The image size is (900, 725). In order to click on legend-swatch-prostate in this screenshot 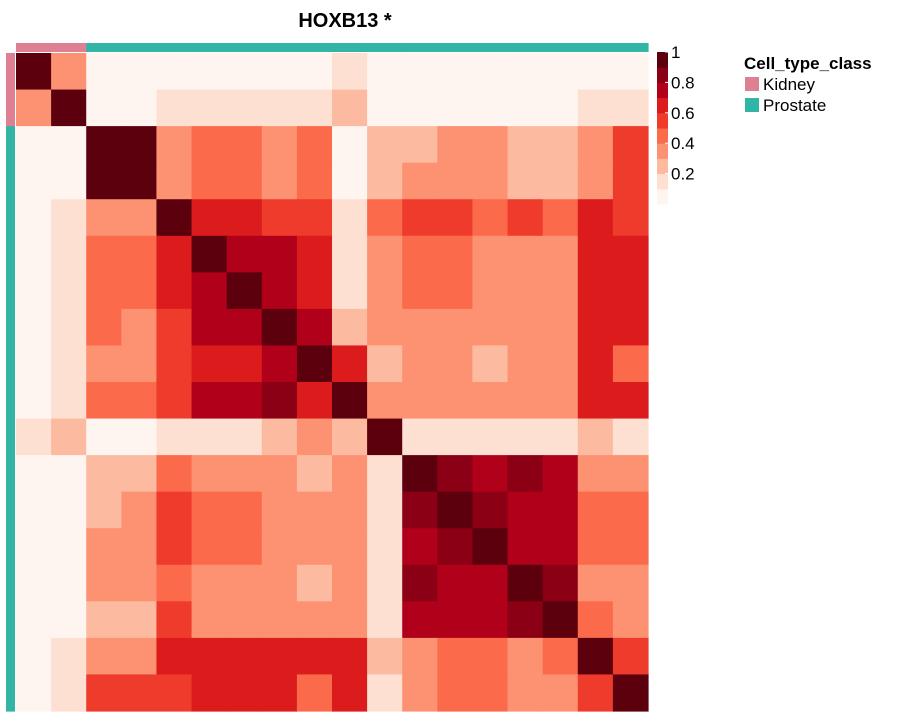, I will do `click(752, 105)`.